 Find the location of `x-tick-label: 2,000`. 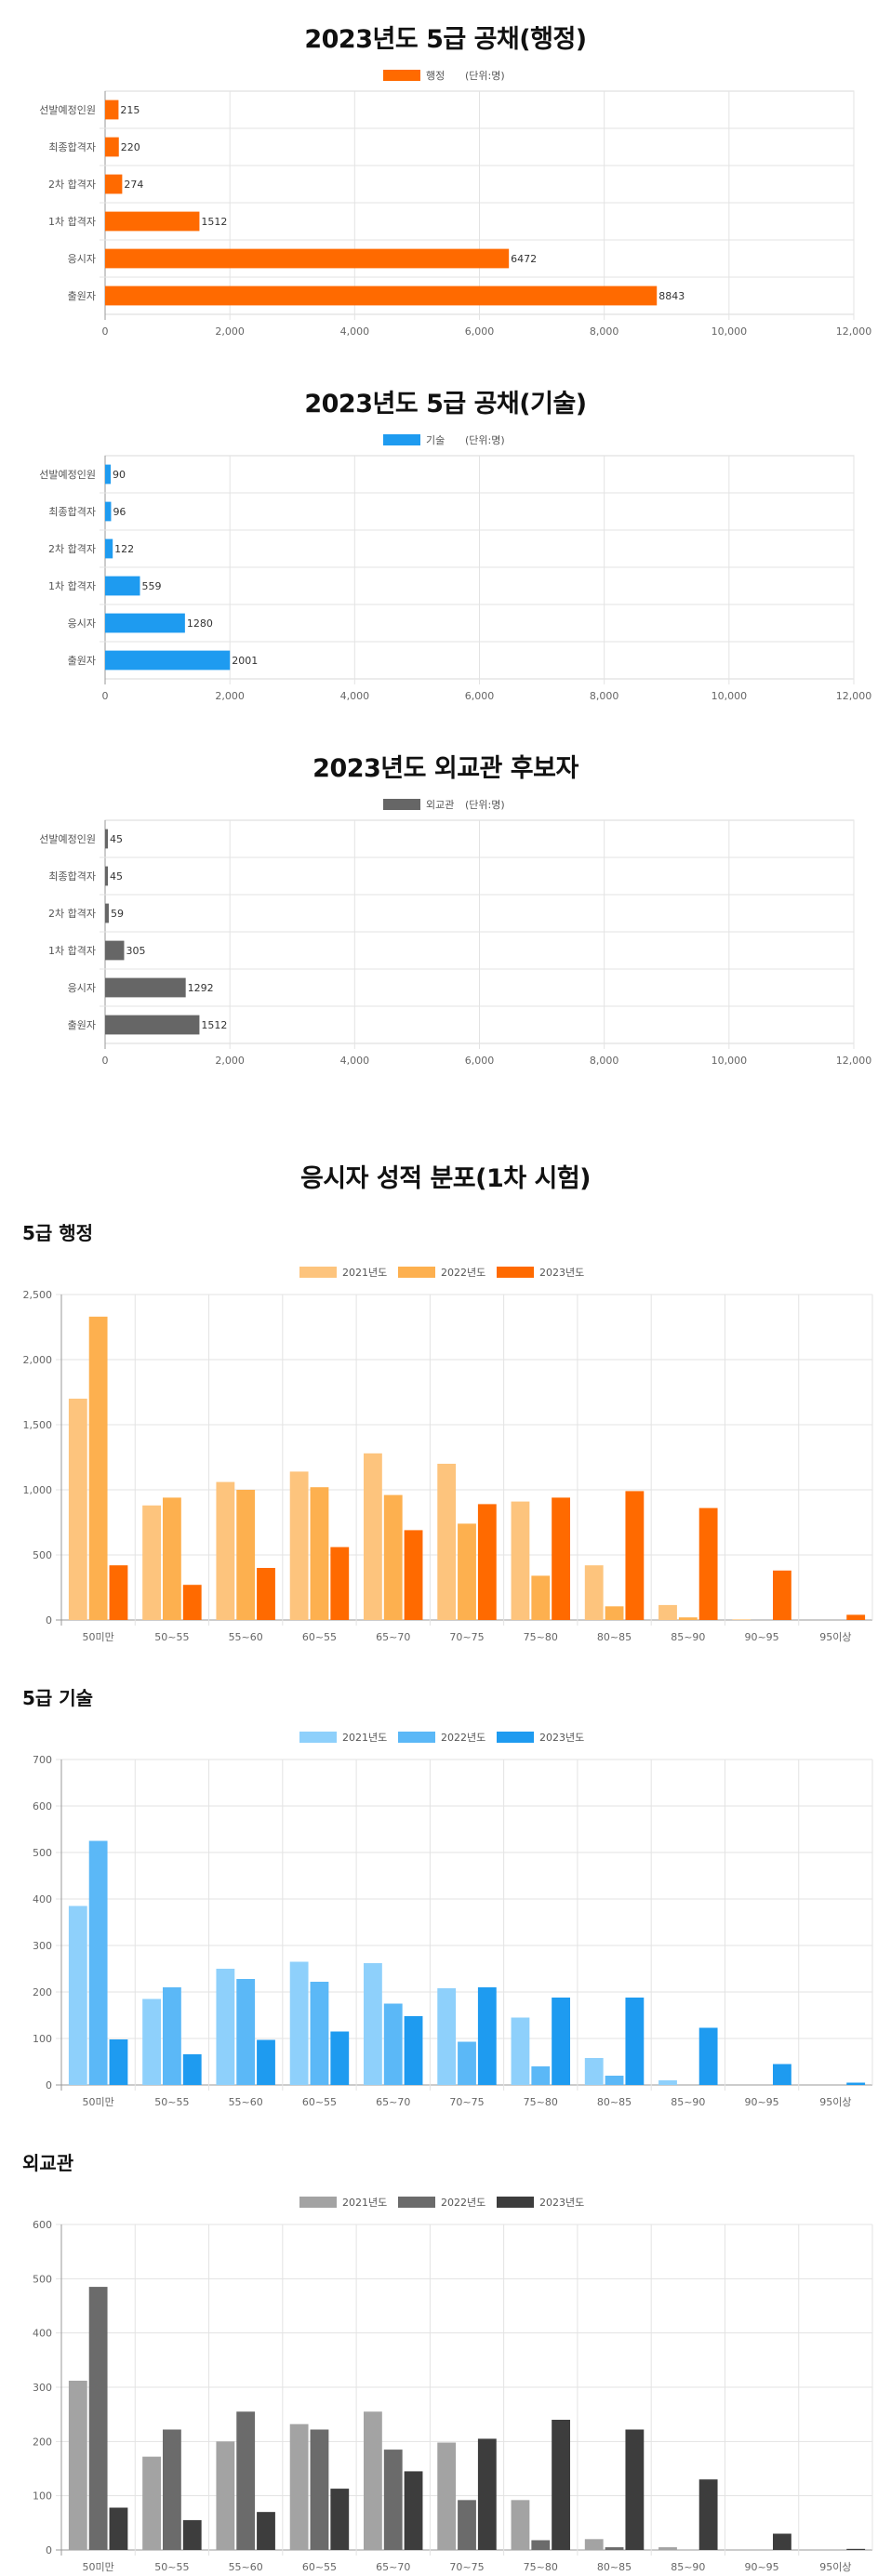

x-tick-label: 2,000 is located at coordinates (230, 1061).